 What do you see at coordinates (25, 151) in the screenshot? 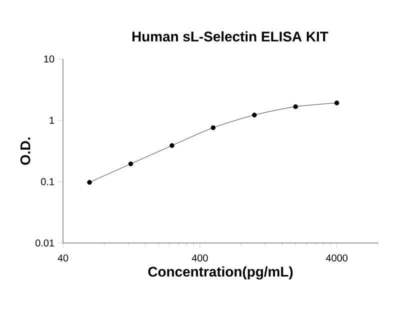
I see `y-axis-title: O.D.` at bounding box center [25, 151].